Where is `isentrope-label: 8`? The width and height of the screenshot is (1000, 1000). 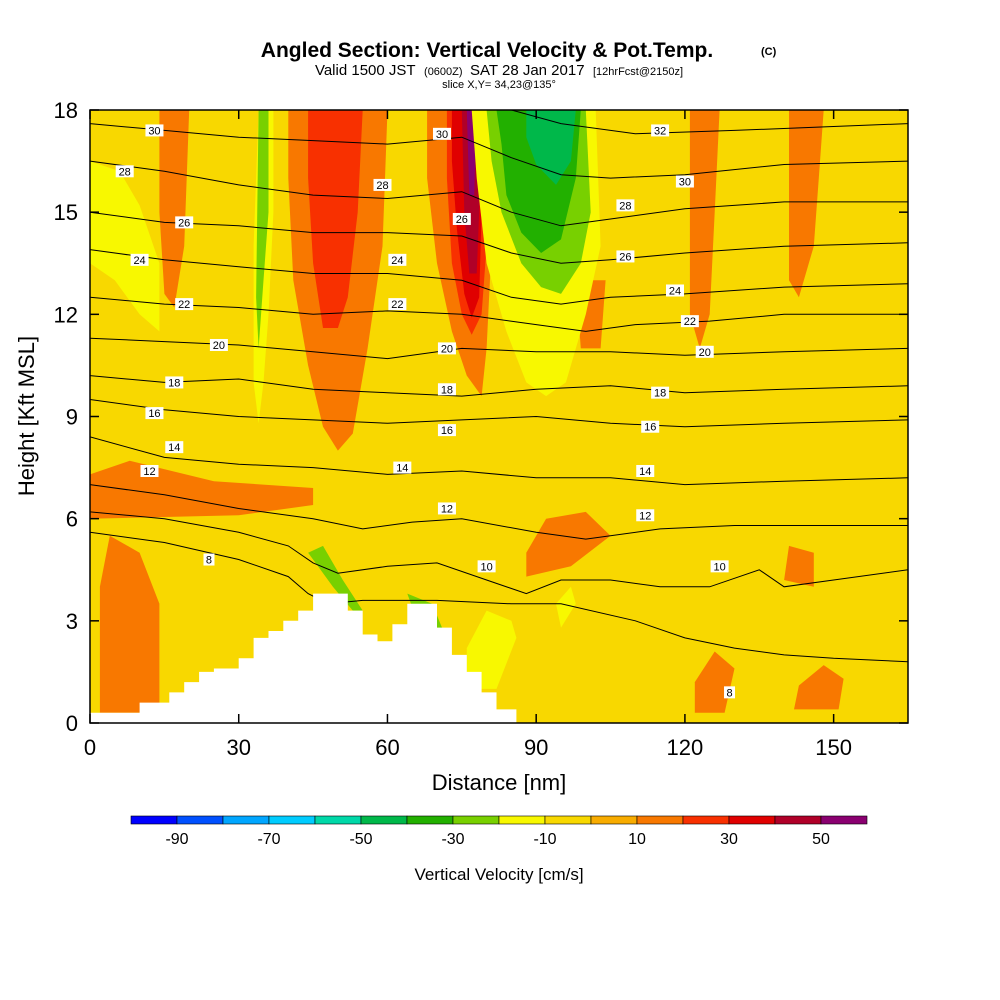
isentrope-label: 8 is located at coordinates (729, 693).